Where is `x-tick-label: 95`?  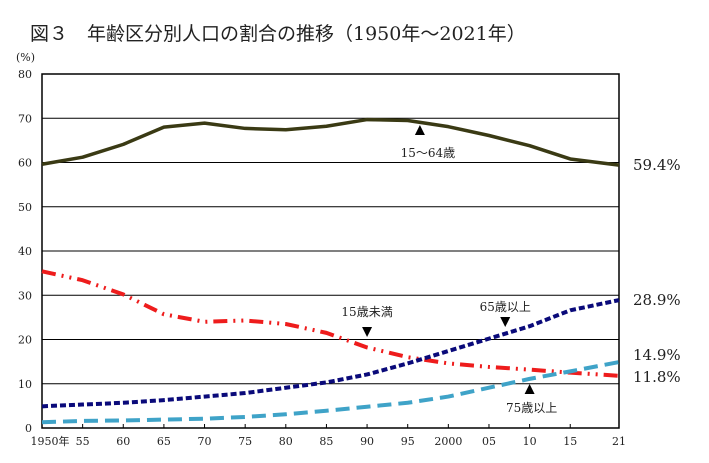 x-tick-label: 95 is located at coordinates (408, 441).